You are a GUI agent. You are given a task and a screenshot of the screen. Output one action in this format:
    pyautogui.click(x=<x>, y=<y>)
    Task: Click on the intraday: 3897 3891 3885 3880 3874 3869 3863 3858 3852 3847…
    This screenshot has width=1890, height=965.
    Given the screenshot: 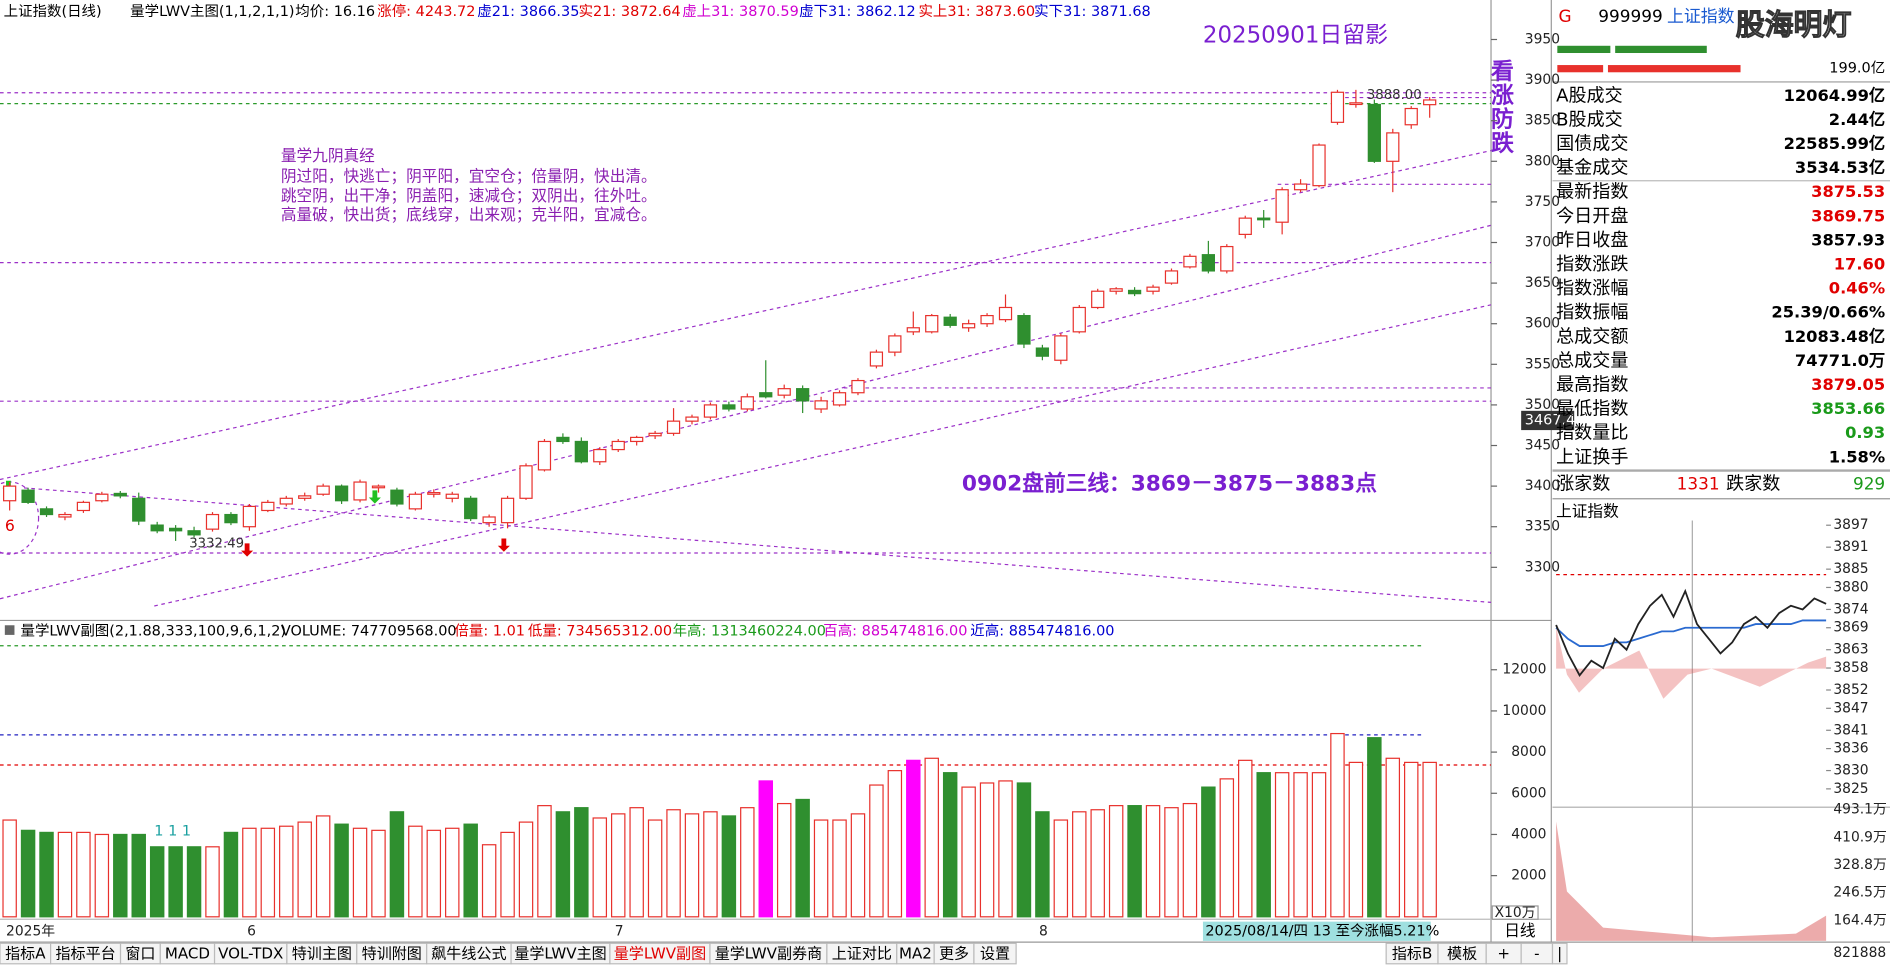 What is the action you would take?
    pyautogui.click(x=1721, y=739)
    